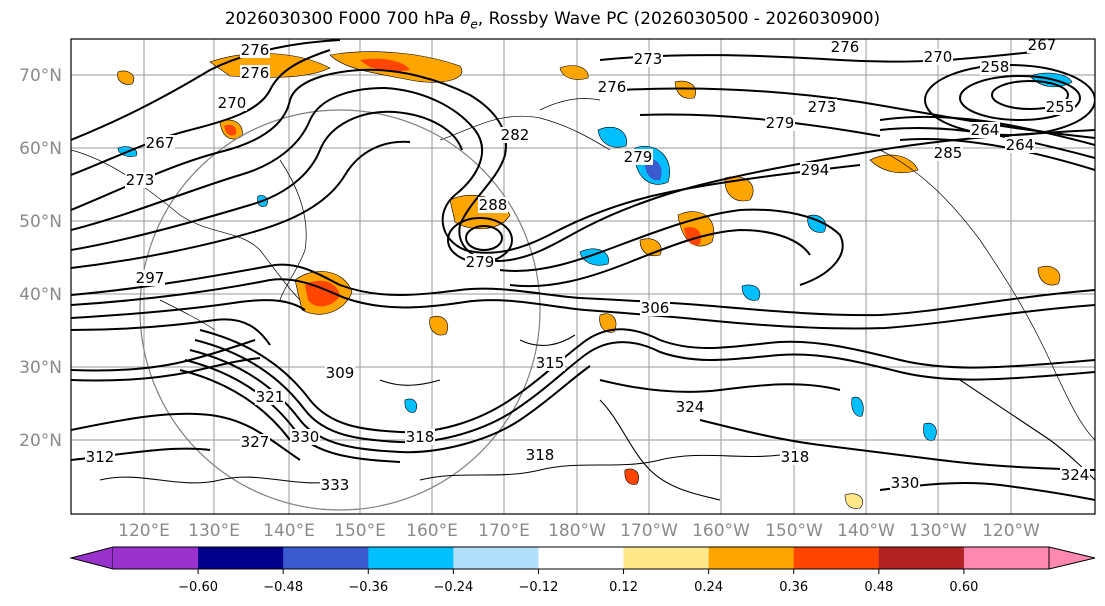  What do you see at coordinates (150, 278) in the screenshot?
I see `contour-label: 297` at bounding box center [150, 278].